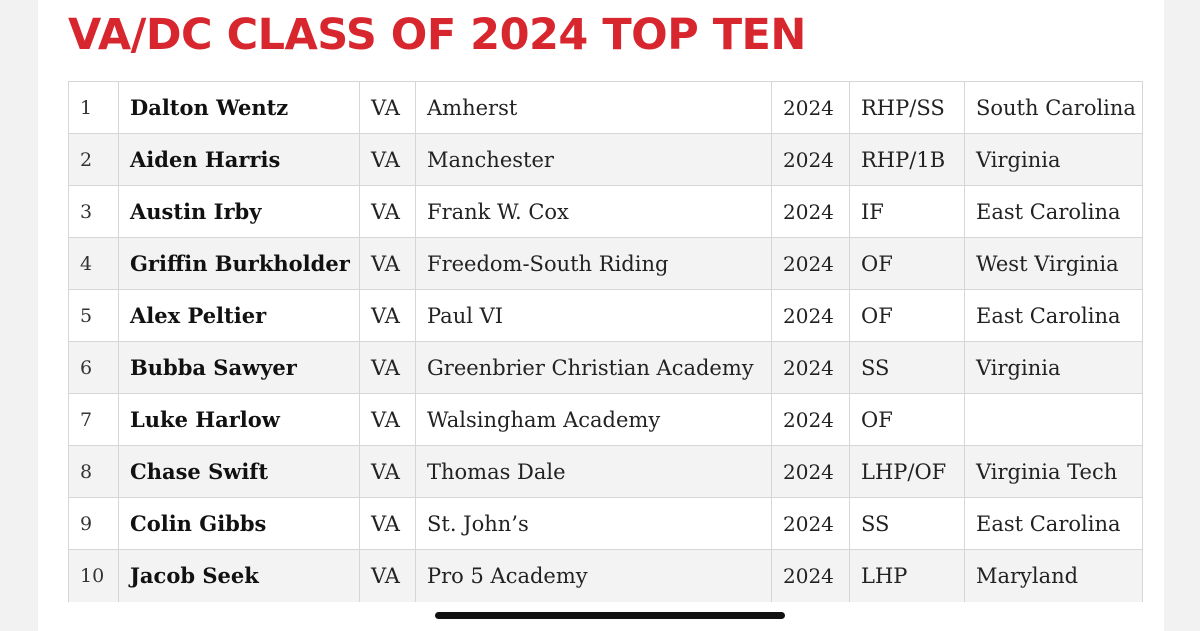  I want to click on table-row: 7 Luke Harlow VA Walsingham Academy 2024 OF, so click(605, 419).